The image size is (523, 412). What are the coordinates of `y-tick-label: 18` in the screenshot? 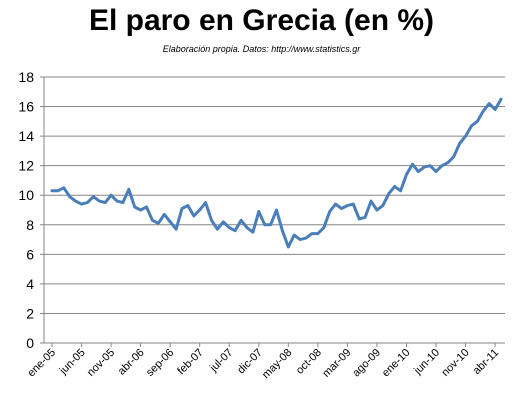 It's located at (26, 77).